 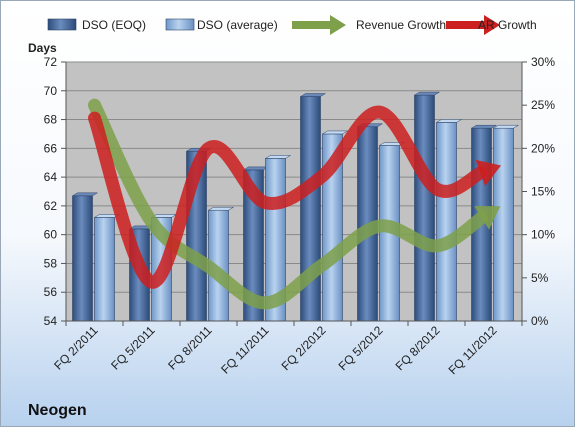 What do you see at coordinates (51, 91) in the screenshot?
I see `y-tick-label: 70` at bounding box center [51, 91].